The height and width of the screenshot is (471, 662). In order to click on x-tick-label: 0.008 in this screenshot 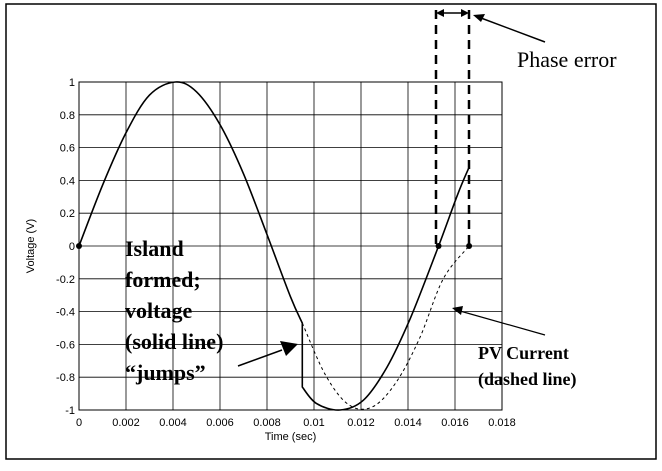, I will do `click(267, 423)`.